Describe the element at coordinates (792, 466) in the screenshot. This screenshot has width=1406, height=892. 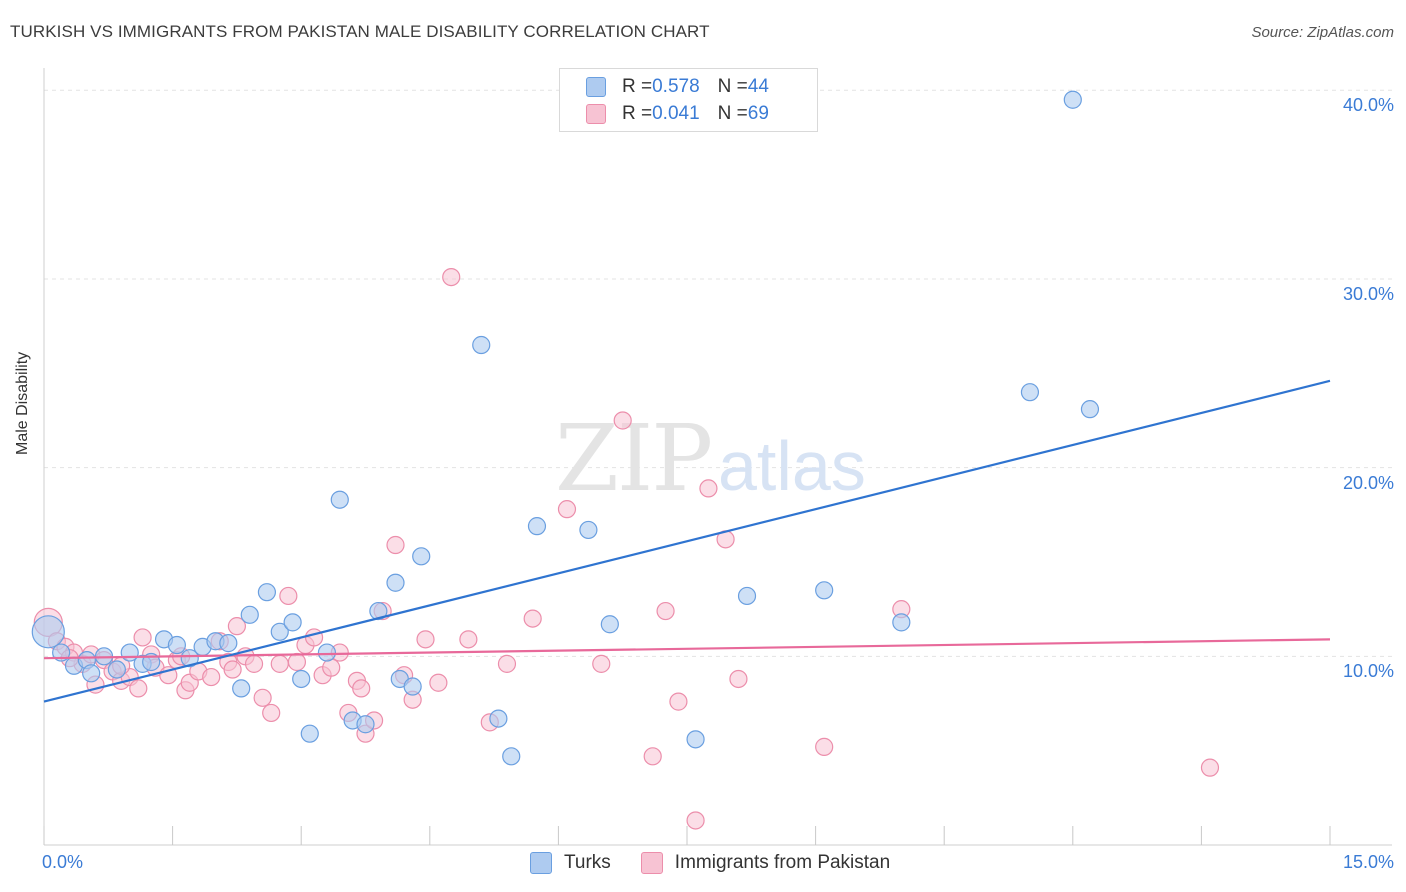
I see `watermark-atlas: atlas` at that location.